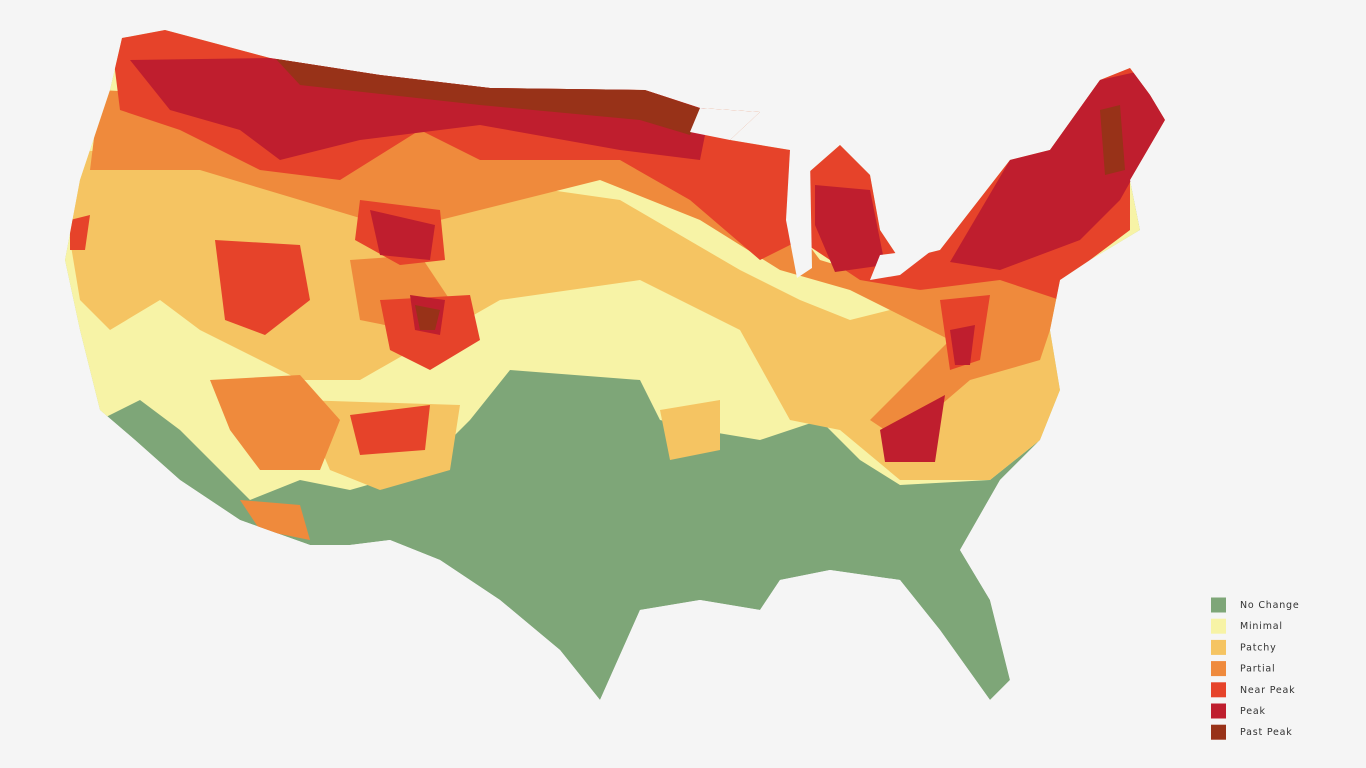 The image size is (1366, 768). Describe the element at coordinates (1267, 690) in the screenshot. I see `legend-label: Near Peak` at that location.